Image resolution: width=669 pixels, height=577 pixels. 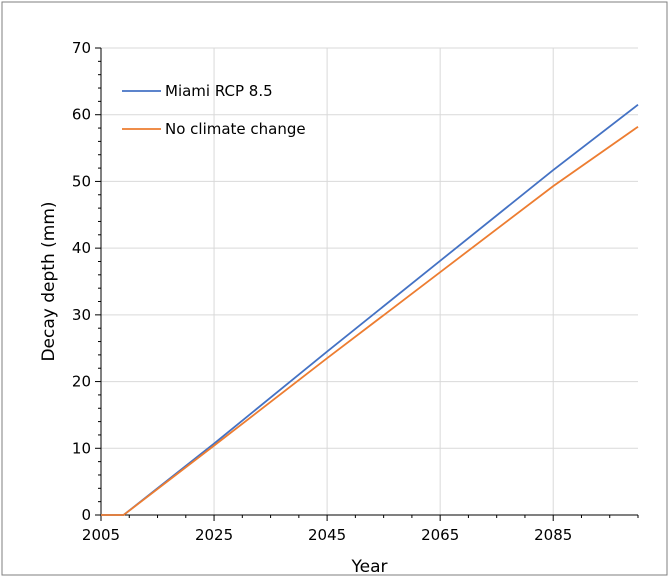 What do you see at coordinates (81, 315) in the screenshot?
I see `y-tick-label: 30` at bounding box center [81, 315].